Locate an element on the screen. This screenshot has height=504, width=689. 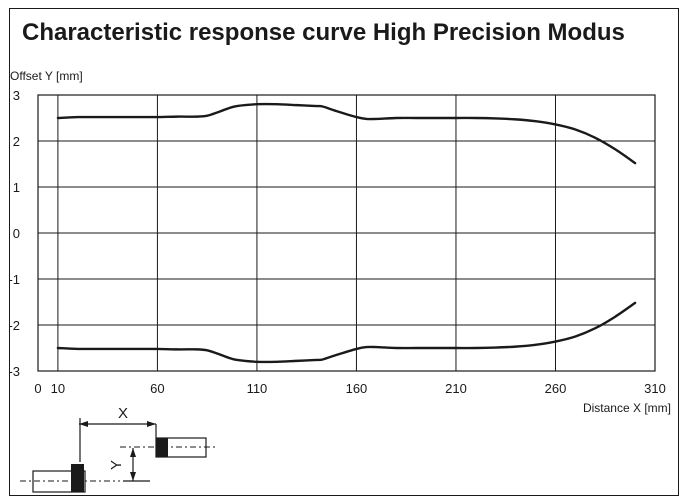
y-tick-label: 3 is located at coordinates (16, 95).